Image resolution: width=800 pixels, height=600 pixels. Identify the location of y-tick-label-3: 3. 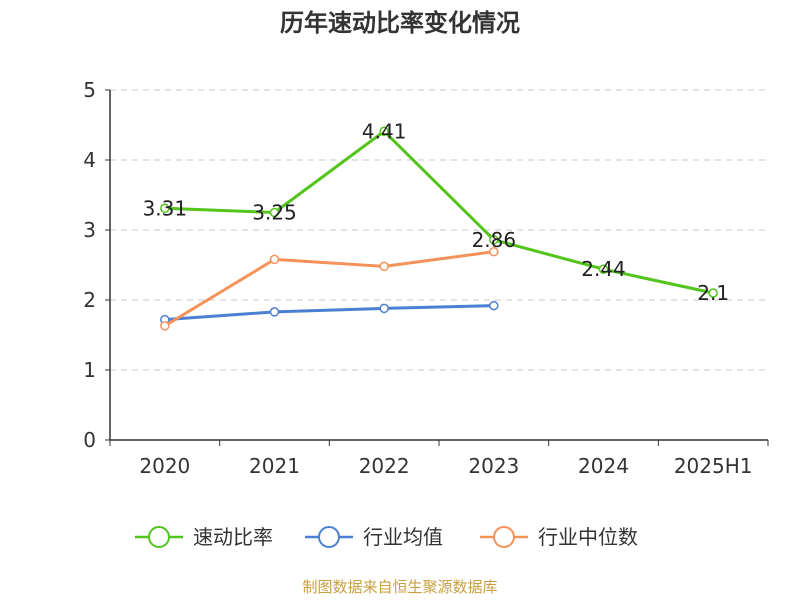
(89, 230).